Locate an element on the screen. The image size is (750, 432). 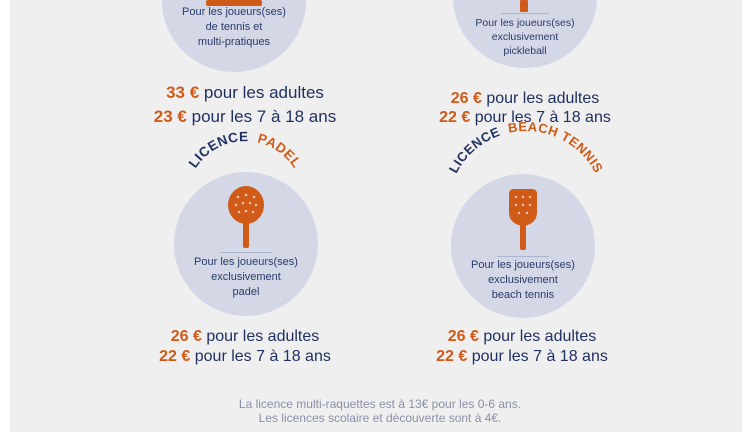
card-pickleball-desc-line: Pour les joueurs(ses) is located at coordinates (525, 23).